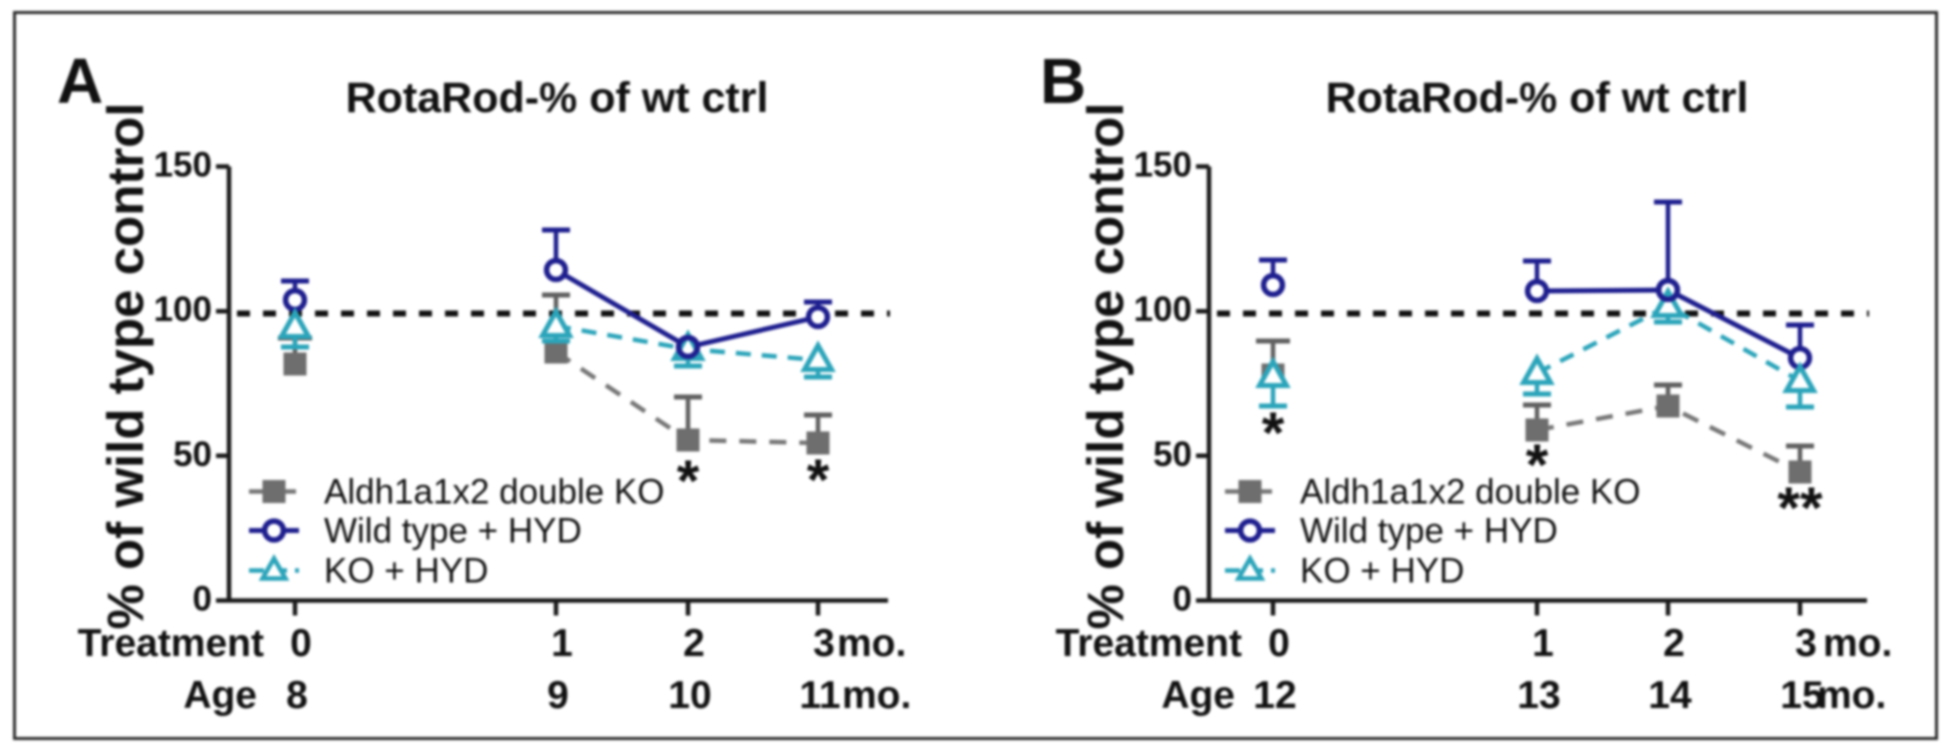  Describe the element at coordinates (80, 81) in the screenshot. I see `svg-text: A` at that location.